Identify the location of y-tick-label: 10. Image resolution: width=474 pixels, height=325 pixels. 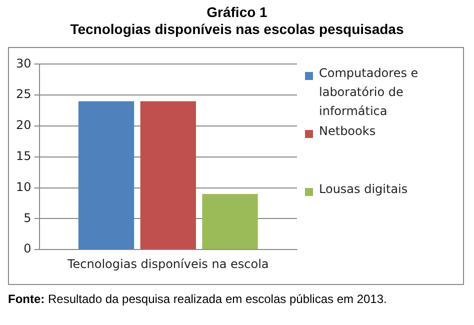
(24, 187).